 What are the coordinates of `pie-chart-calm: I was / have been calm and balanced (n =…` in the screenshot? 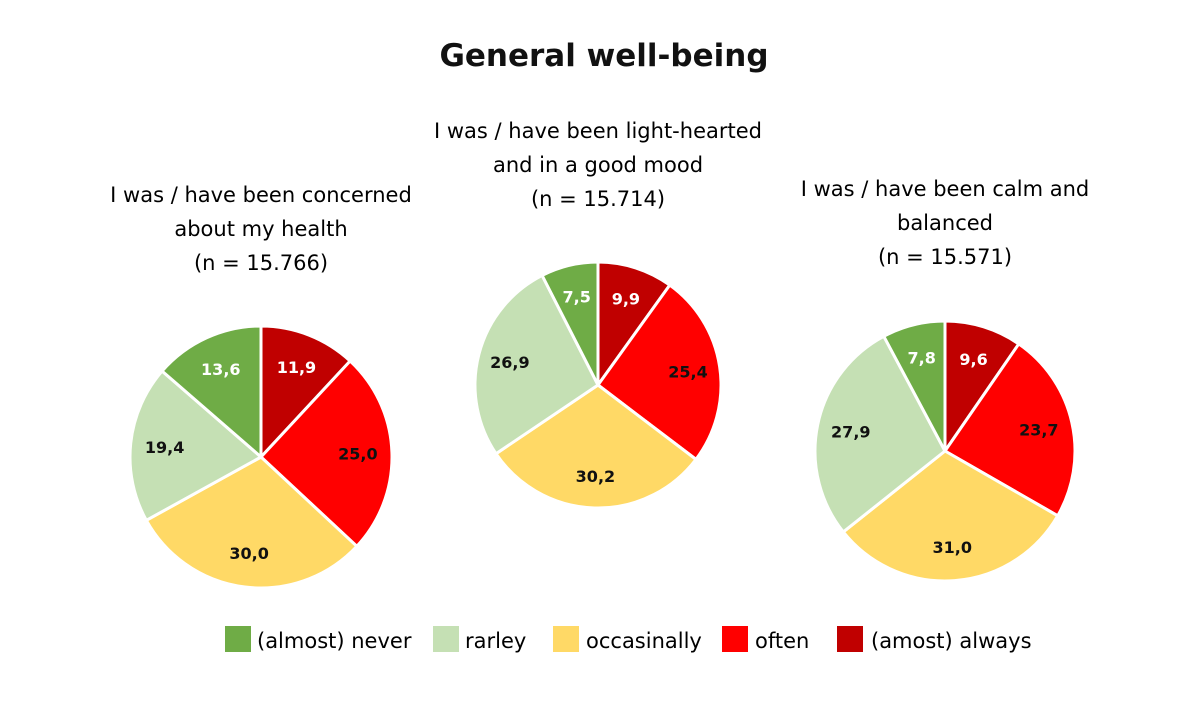 It's located at (945, 380).